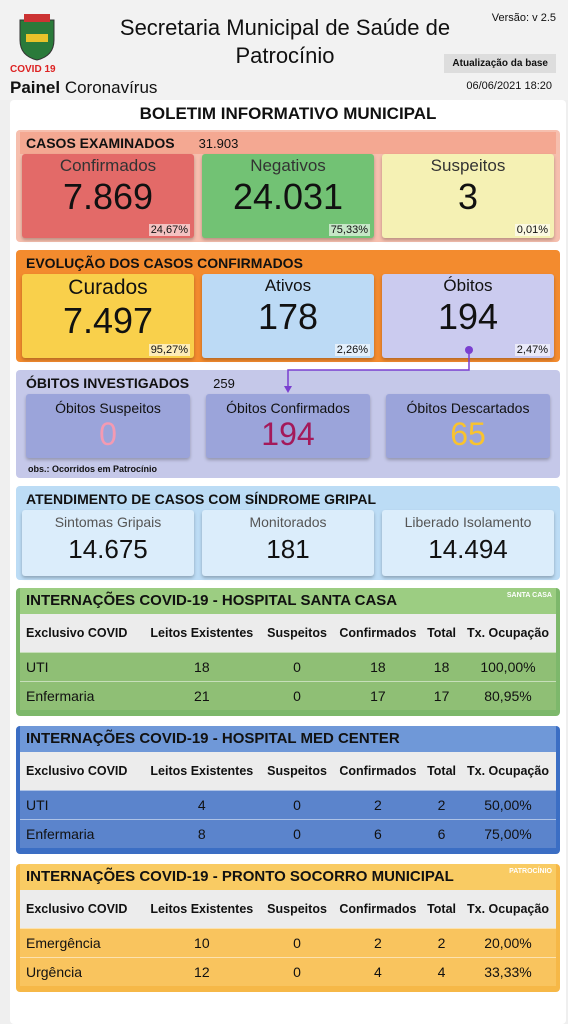 The width and height of the screenshot is (568, 1024). I want to click on card-pct: 95,27%, so click(169, 350).